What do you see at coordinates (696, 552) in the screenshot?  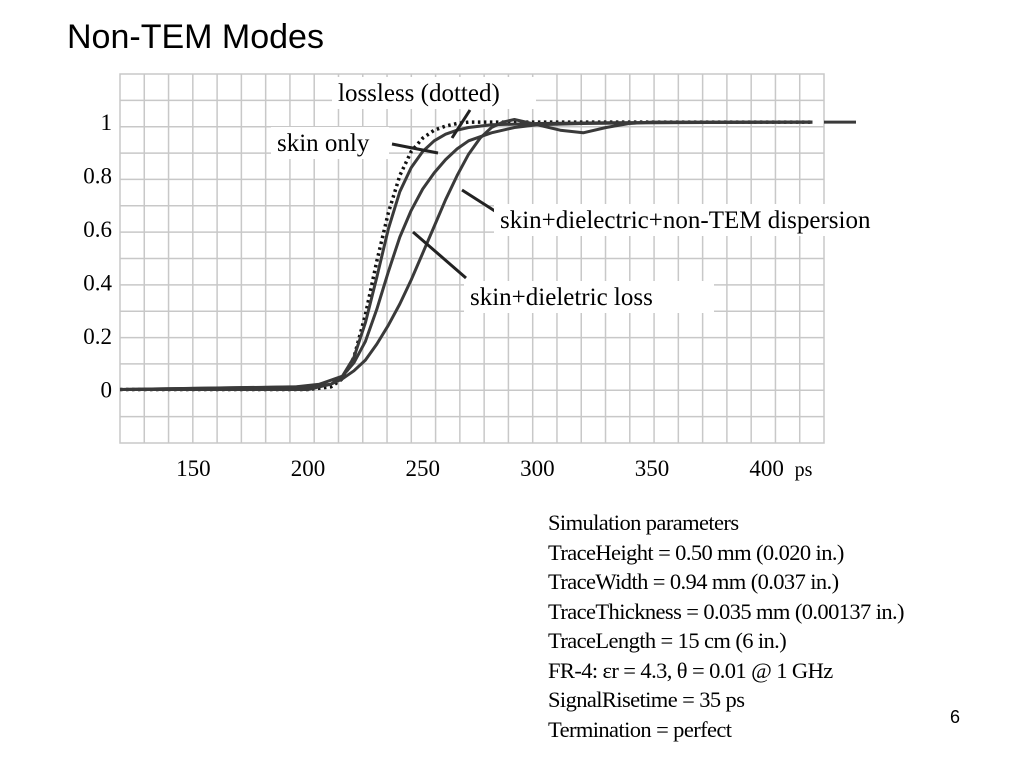 I see `param-trace-height: TraceHeight = 0.50 mm (0.020 in.)` at bounding box center [696, 552].